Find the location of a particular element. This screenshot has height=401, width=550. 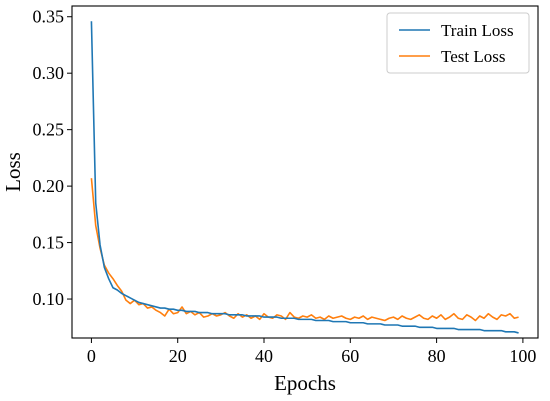

x-axis: 0 20 40 60 80 100 is located at coordinates (311, 352).